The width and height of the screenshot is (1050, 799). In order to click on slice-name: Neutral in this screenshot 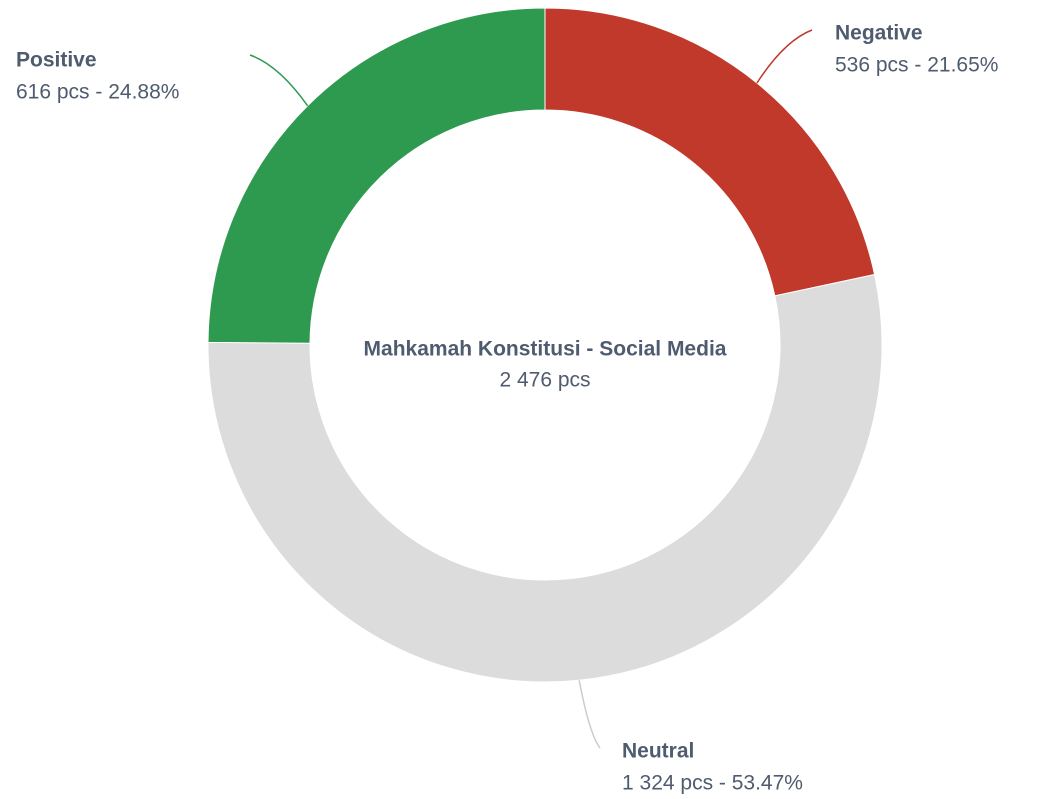, I will do `click(658, 751)`.